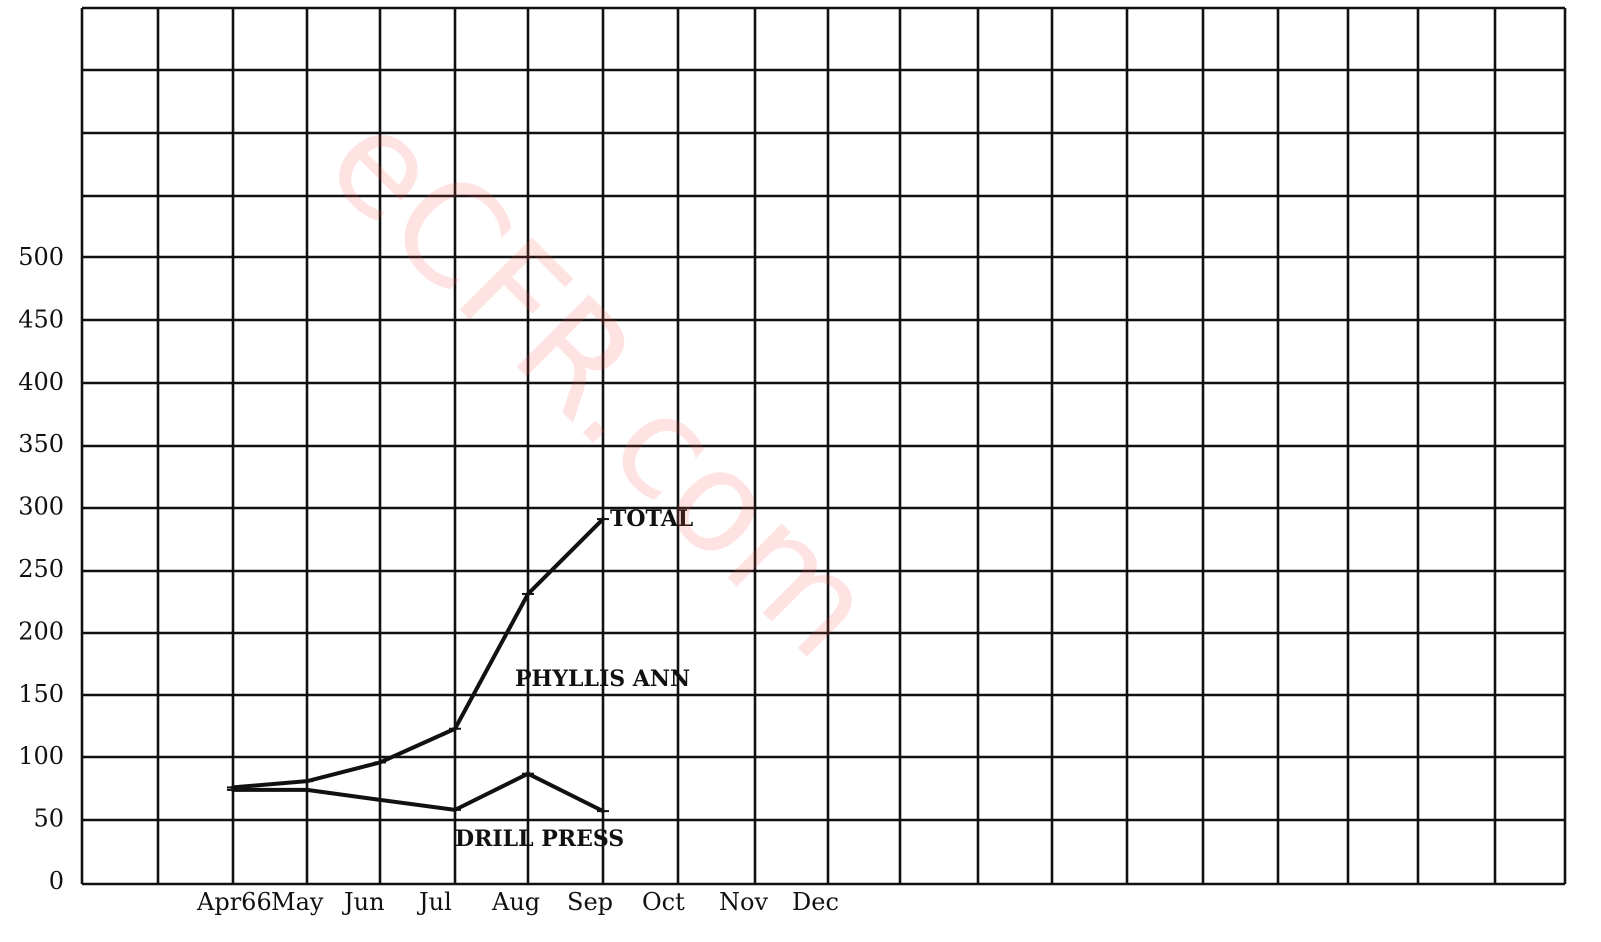 Image resolution: width=1601 pixels, height=942 pixels. Describe the element at coordinates (590, 902) in the screenshot. I see `x-tick-label: Sep` at that location.